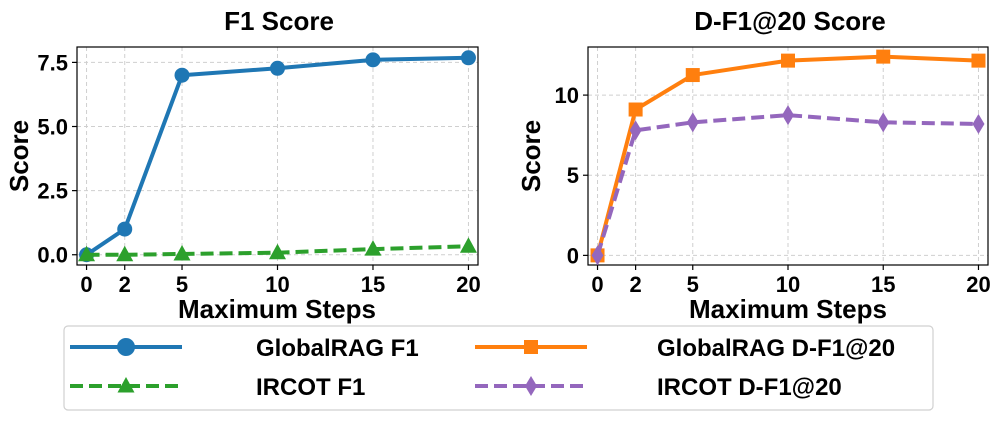 Image resolution: width=997 pixels, height=424 pixels. I want to click on y-tick-label: 0.0, so click(52, 255).